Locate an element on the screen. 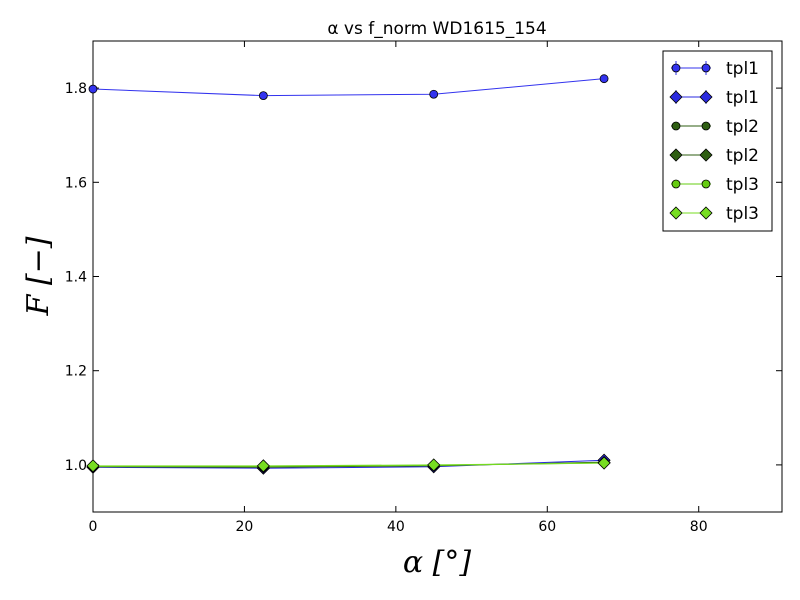  x-tick-label: 60 is located at coordinates (547, 527).